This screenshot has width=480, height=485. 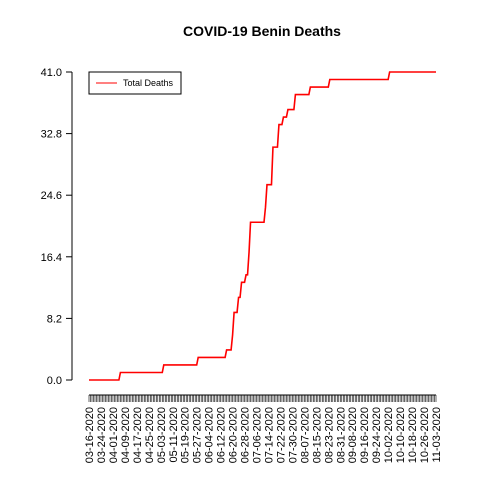 What do you see at coordinates (54, 381) in the screenshot?
I see `y-tick-label: 0.0` at bounding box center [54, 381].